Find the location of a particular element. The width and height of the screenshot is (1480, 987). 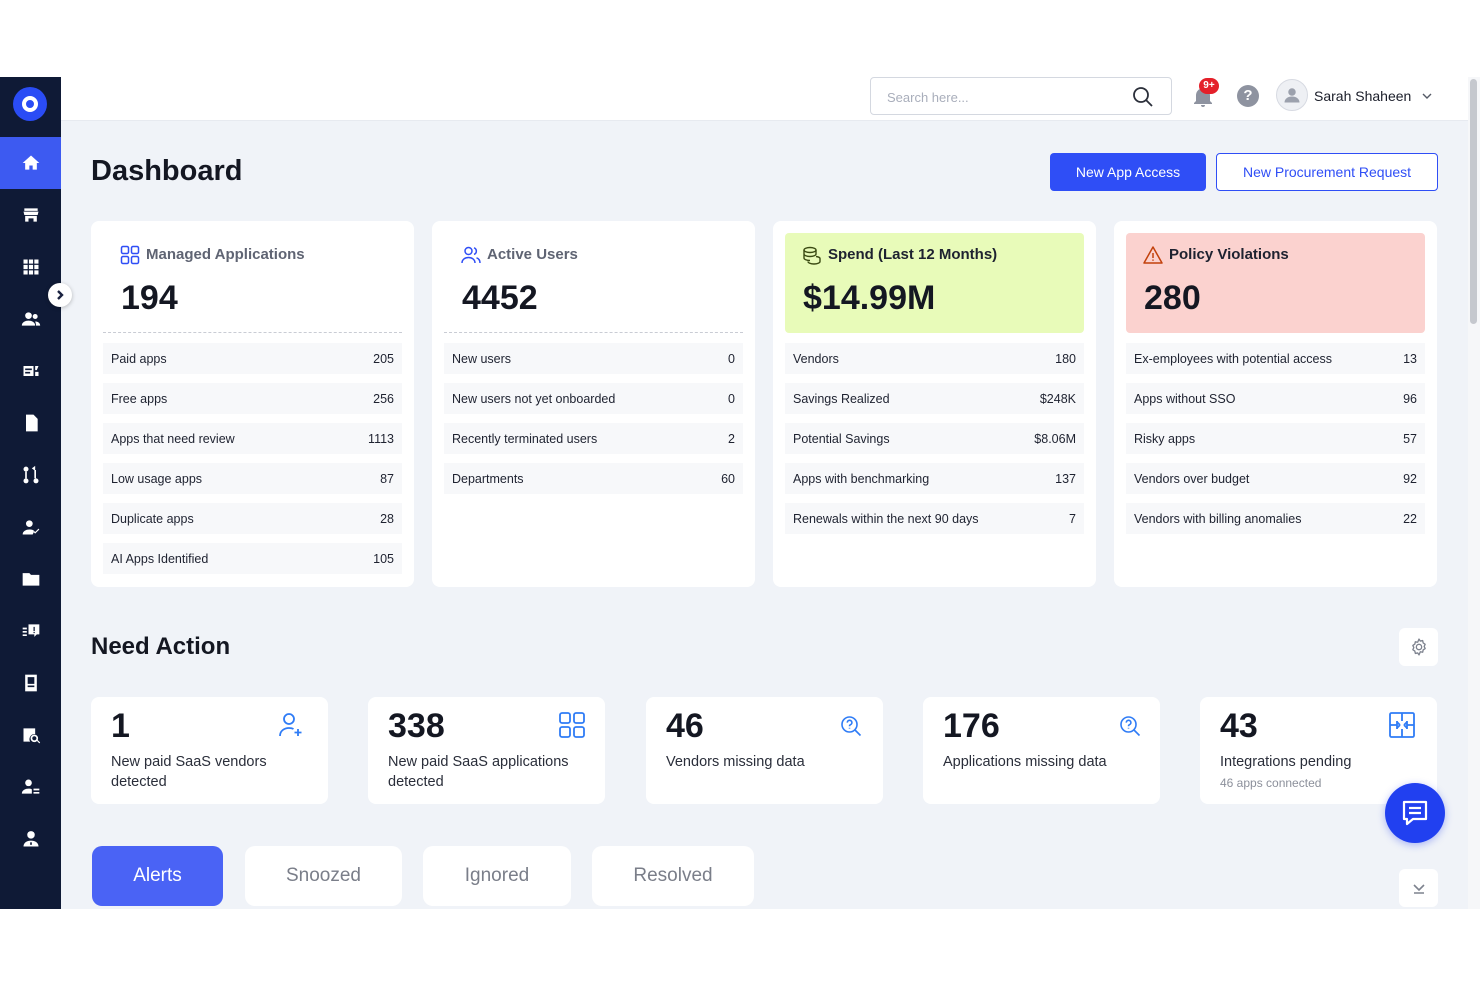

stat-row: Vendors over budget 92 is located at coordinates (1275, 478).